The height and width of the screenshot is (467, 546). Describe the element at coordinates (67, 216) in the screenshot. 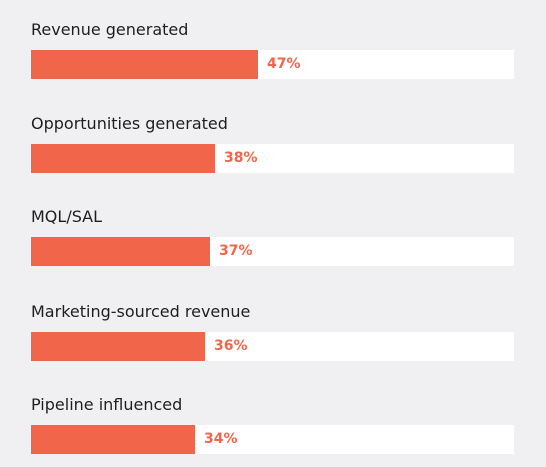

I see `category-label: MQL/SAL` at that location.